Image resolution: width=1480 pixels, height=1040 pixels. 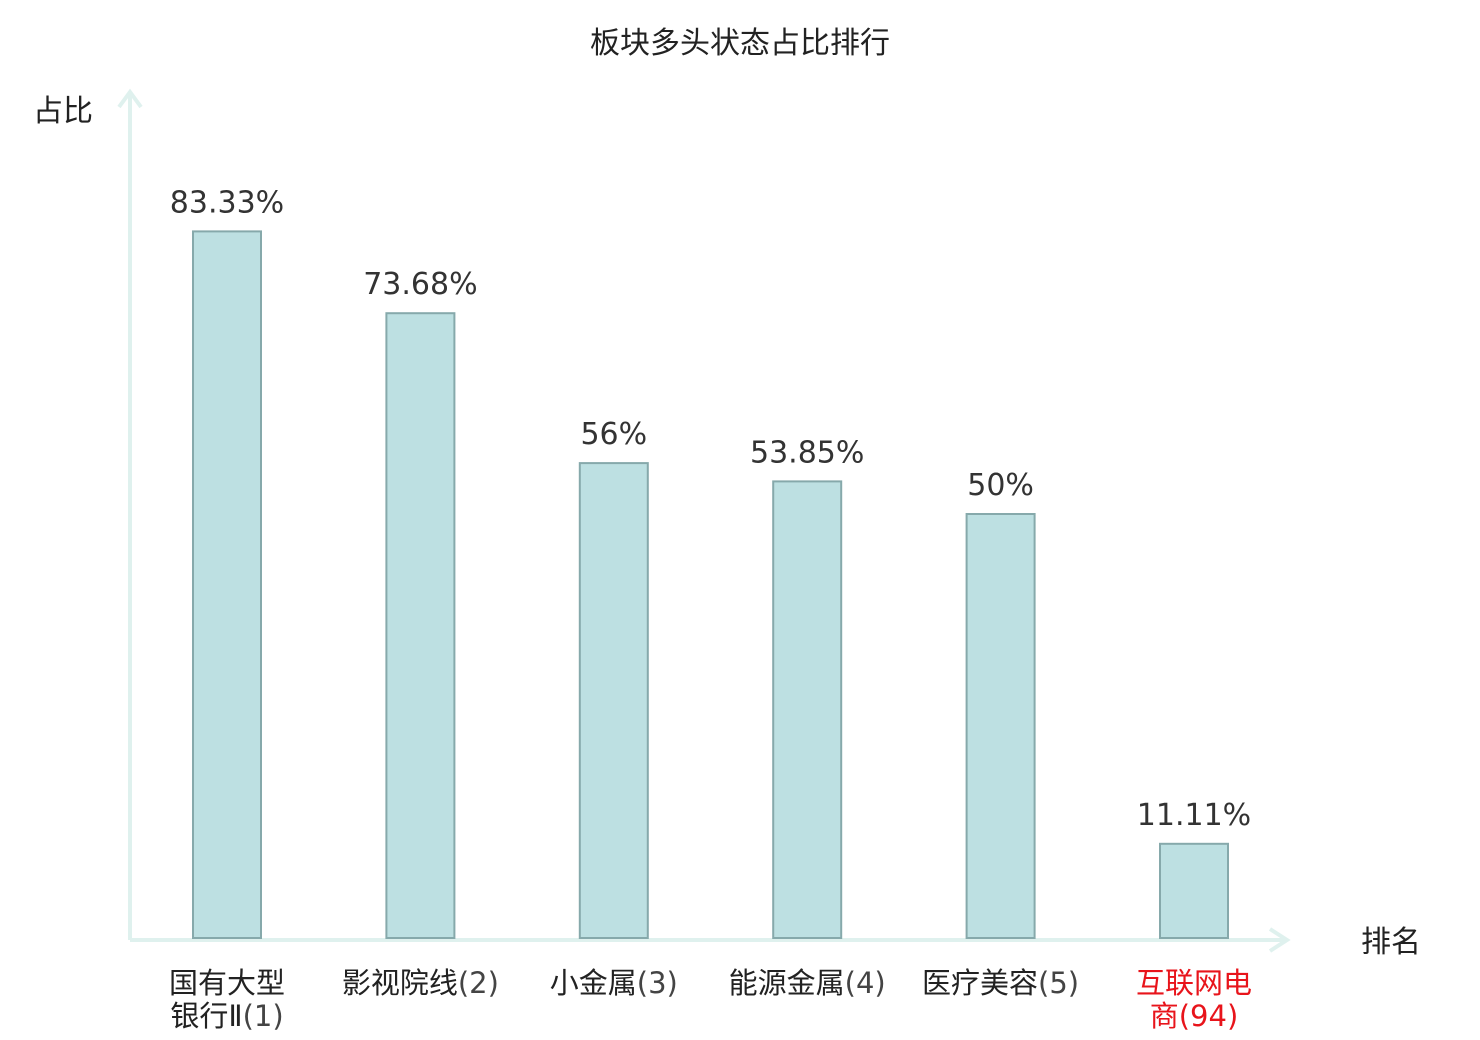 I want to click on x-axis-label: 排名, so click(x=1391, y=942).